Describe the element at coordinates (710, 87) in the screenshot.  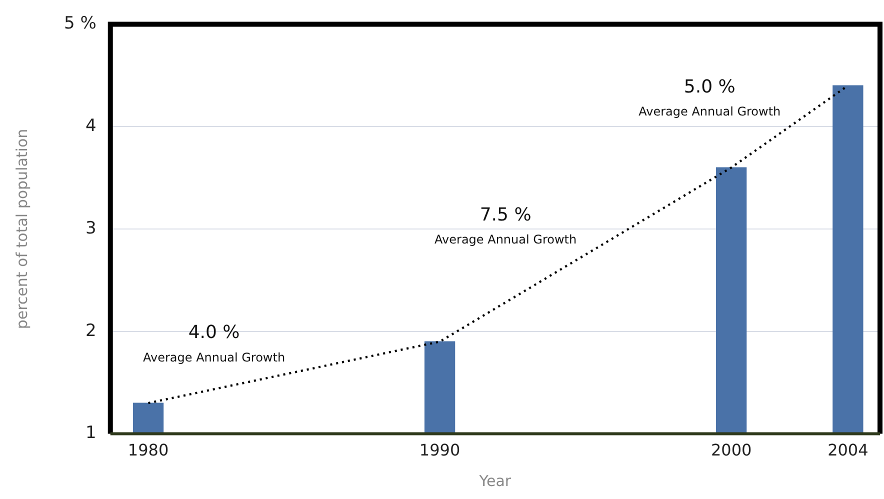
I see `annotation: 5.0 %` at that location.